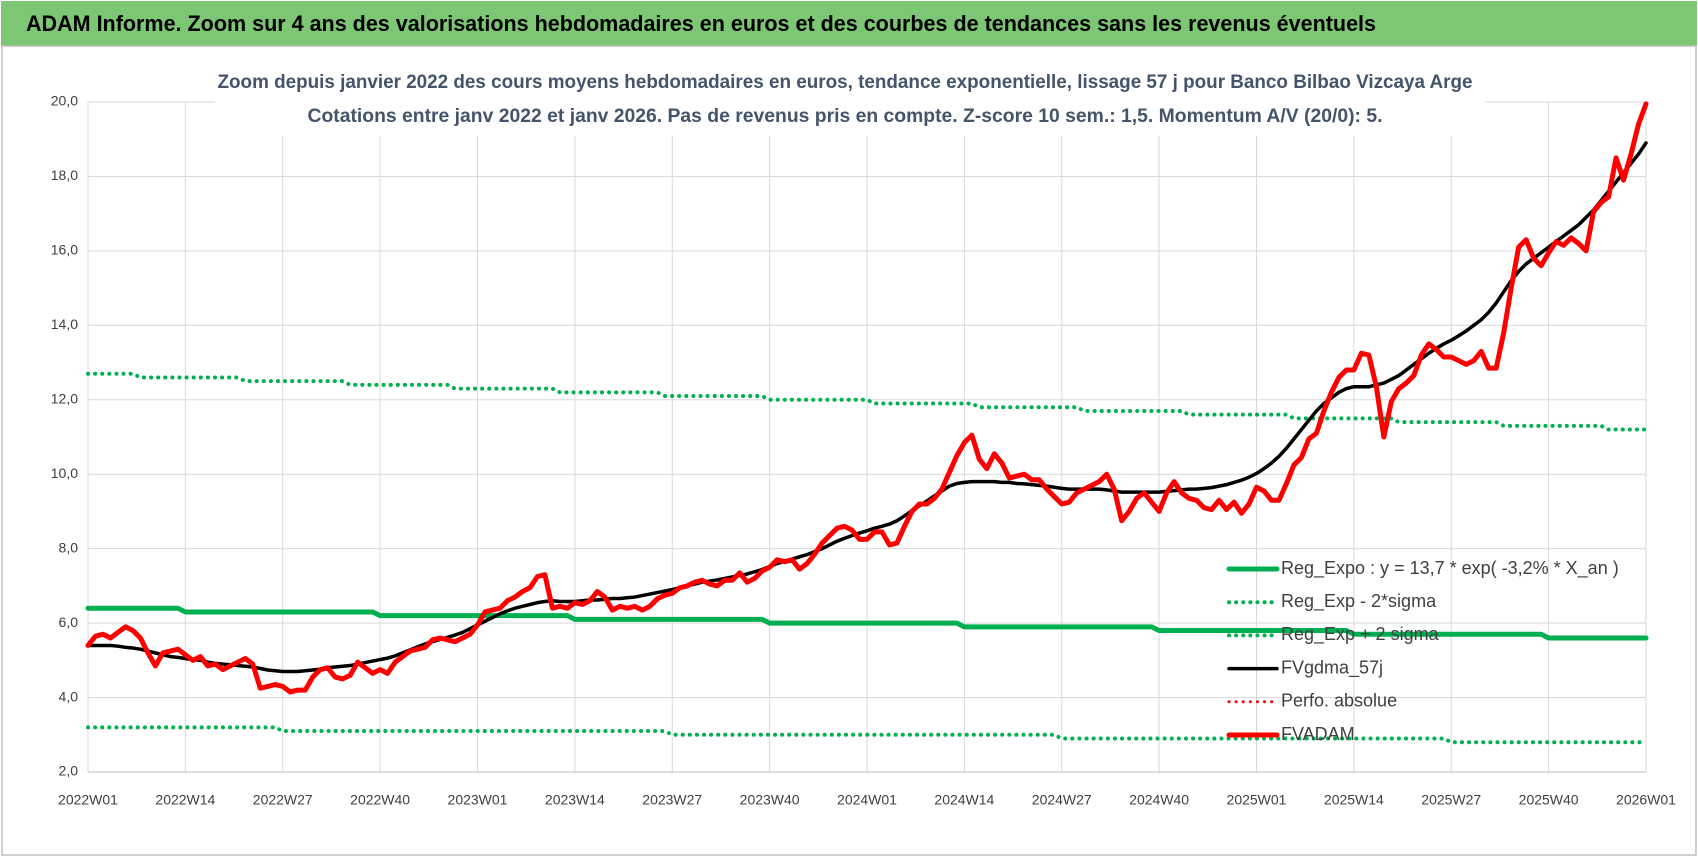  I want to click on x-tick-label: 2023W14, so click(575, 800).